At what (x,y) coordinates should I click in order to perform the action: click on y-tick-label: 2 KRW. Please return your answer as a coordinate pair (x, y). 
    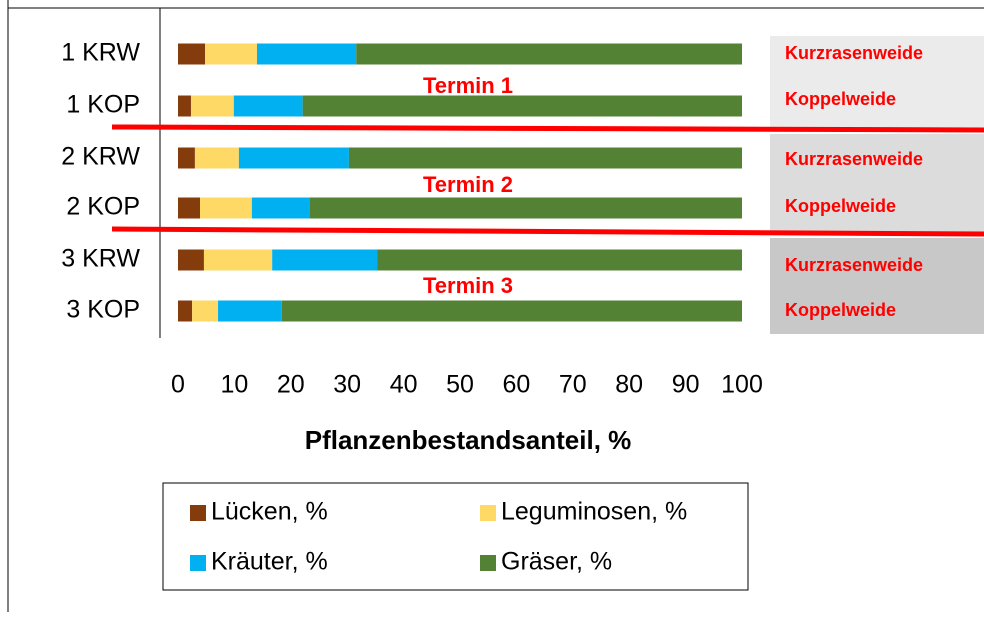
    Looking at the image, I should click on (100, 157).